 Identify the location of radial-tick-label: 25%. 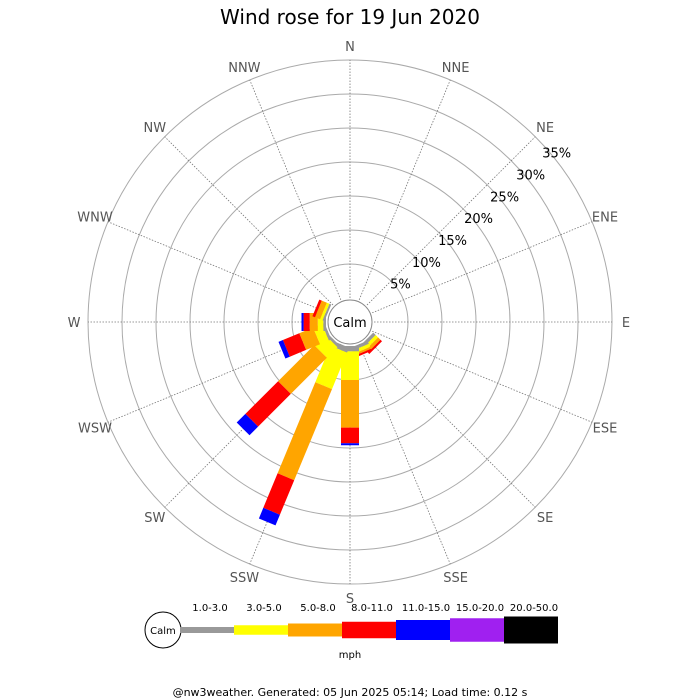
(504, 197).